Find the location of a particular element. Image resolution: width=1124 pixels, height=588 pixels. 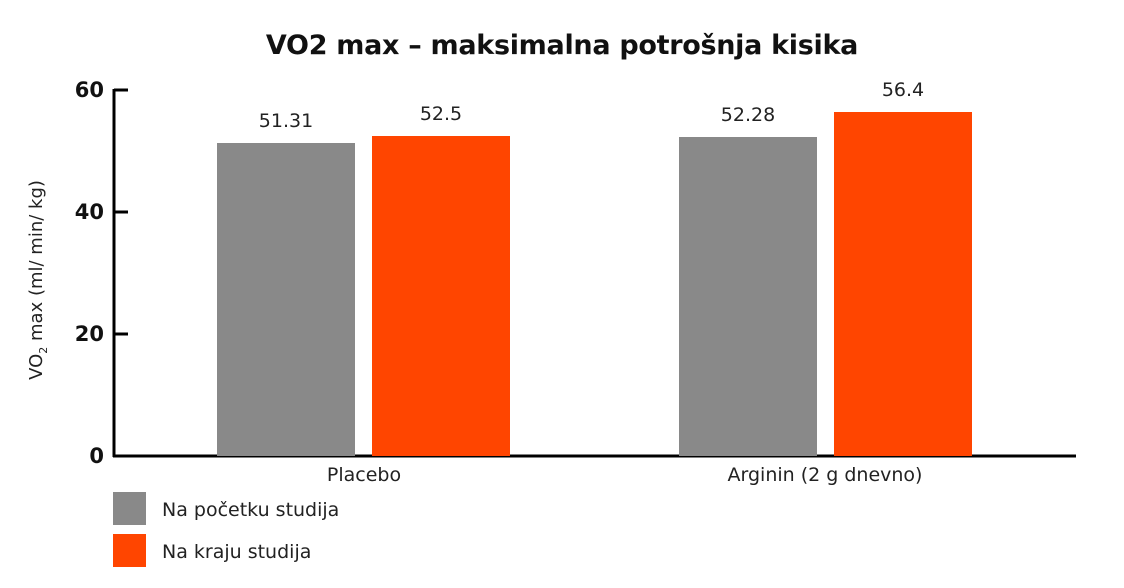

y-tick-label-60: 60 is located at coordinates (89, 90).